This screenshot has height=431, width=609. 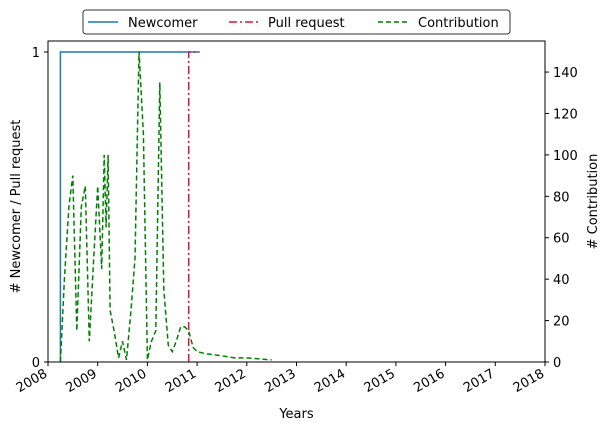 What do you see at coordinates (529, 381) in the screenshot?
I see `x-tick-label: 2018` at bounding box center [529, 381].